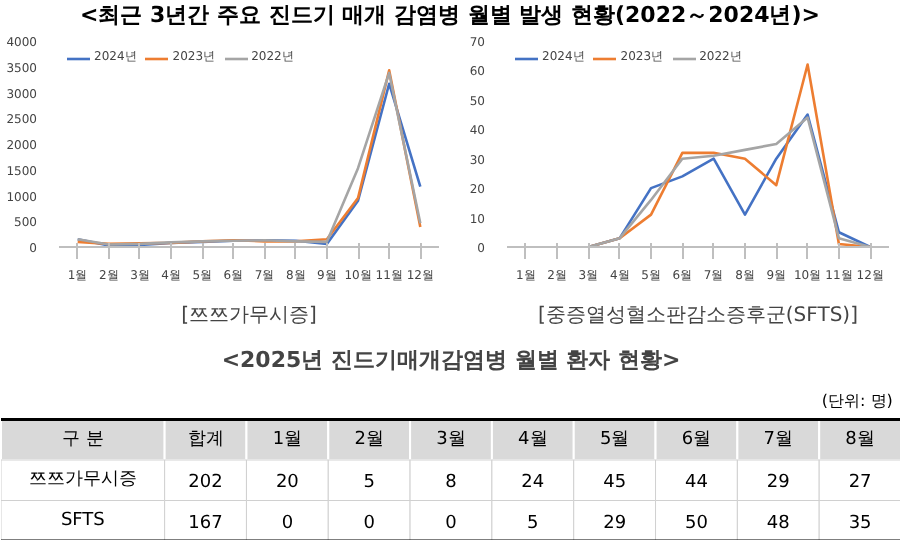 The width and height of the screenshot is (900, 542). I want to click on y-tick-label: 쯔쯔가무시증, so click(82, 480).